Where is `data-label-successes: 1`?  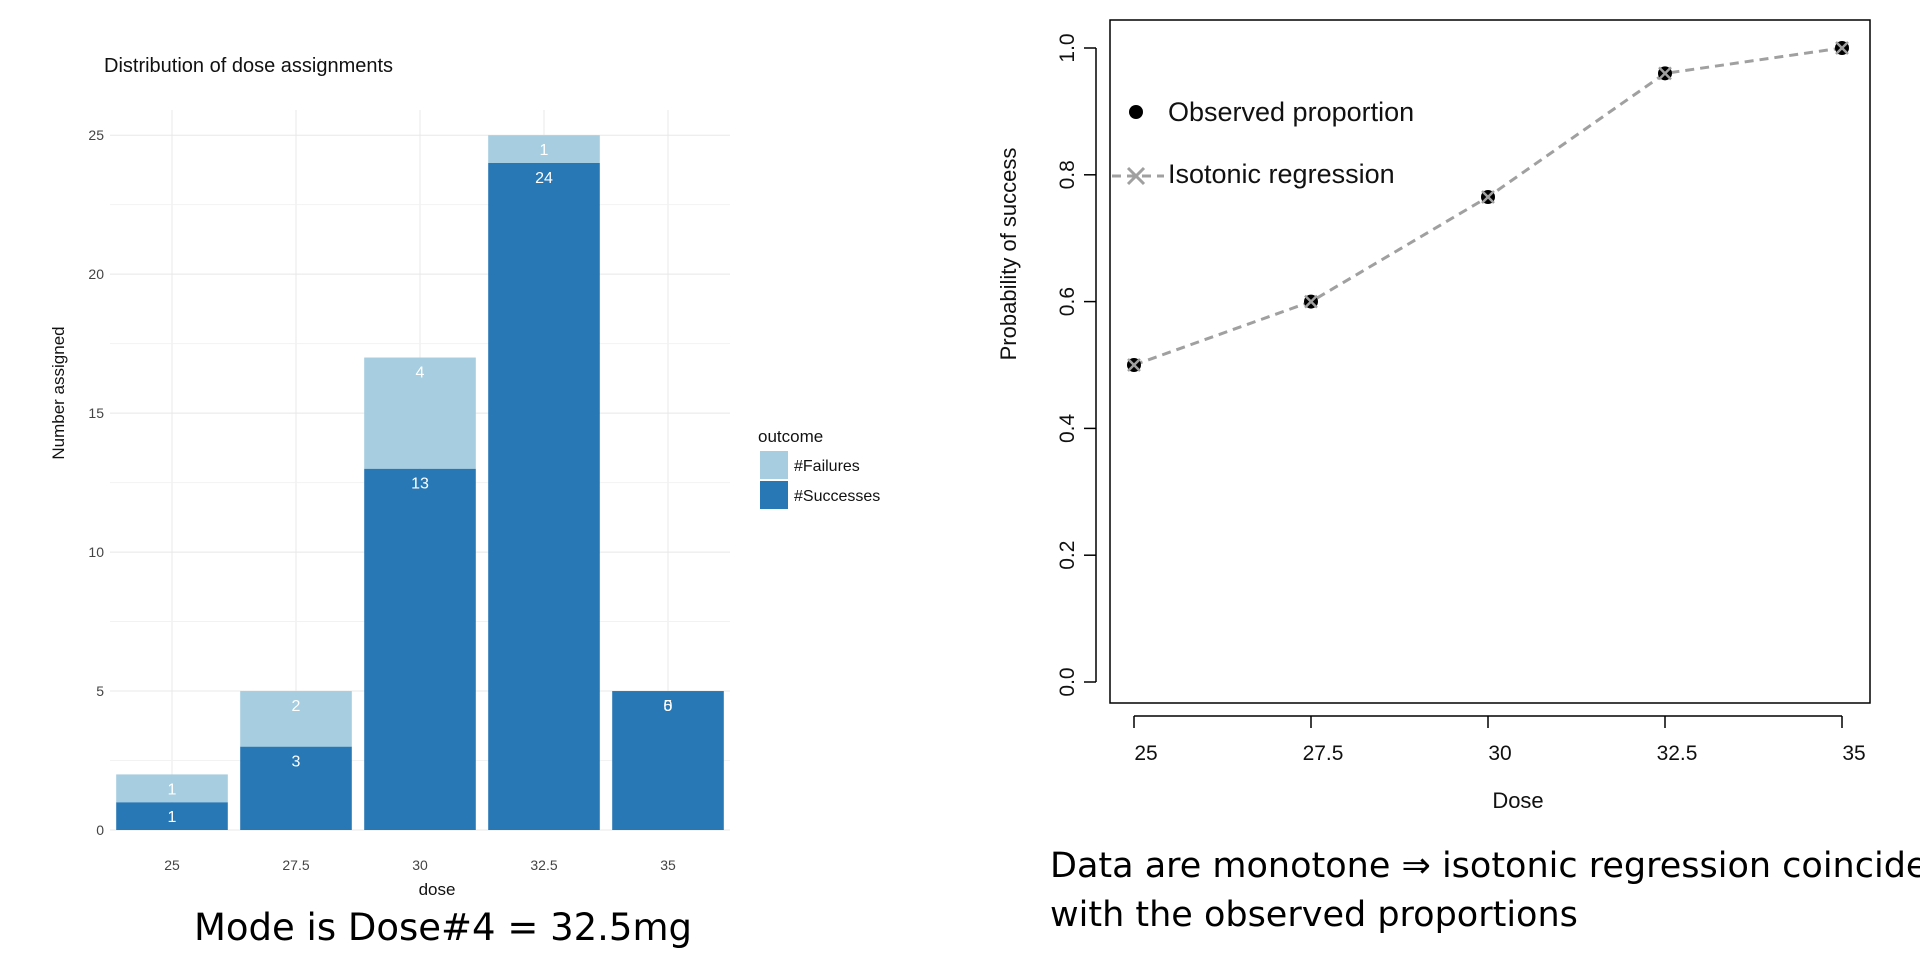 data-label-successes: 1 is located at coordinates (172, 817).